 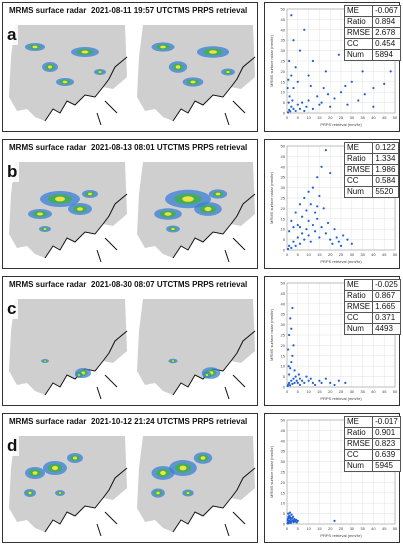 What do you see at coordinates (385, 159) in the screenshot?
I see `stat-value: 1.334` at bounding box center [385, 159].